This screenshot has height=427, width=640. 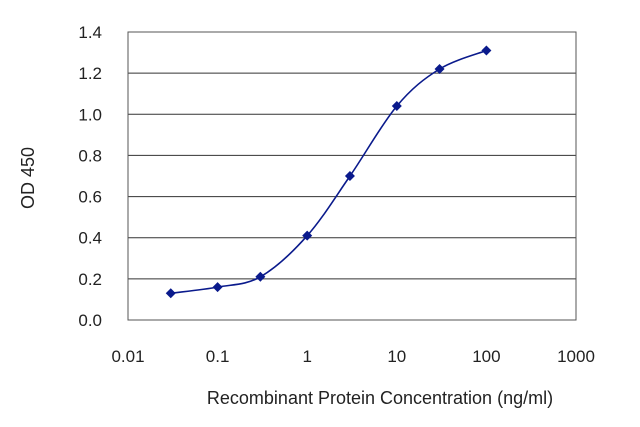 What do you see at coordinates (576, 356) in the screenshot?
I see `x-tick-label: 1000` at bounding box center [576, 356].